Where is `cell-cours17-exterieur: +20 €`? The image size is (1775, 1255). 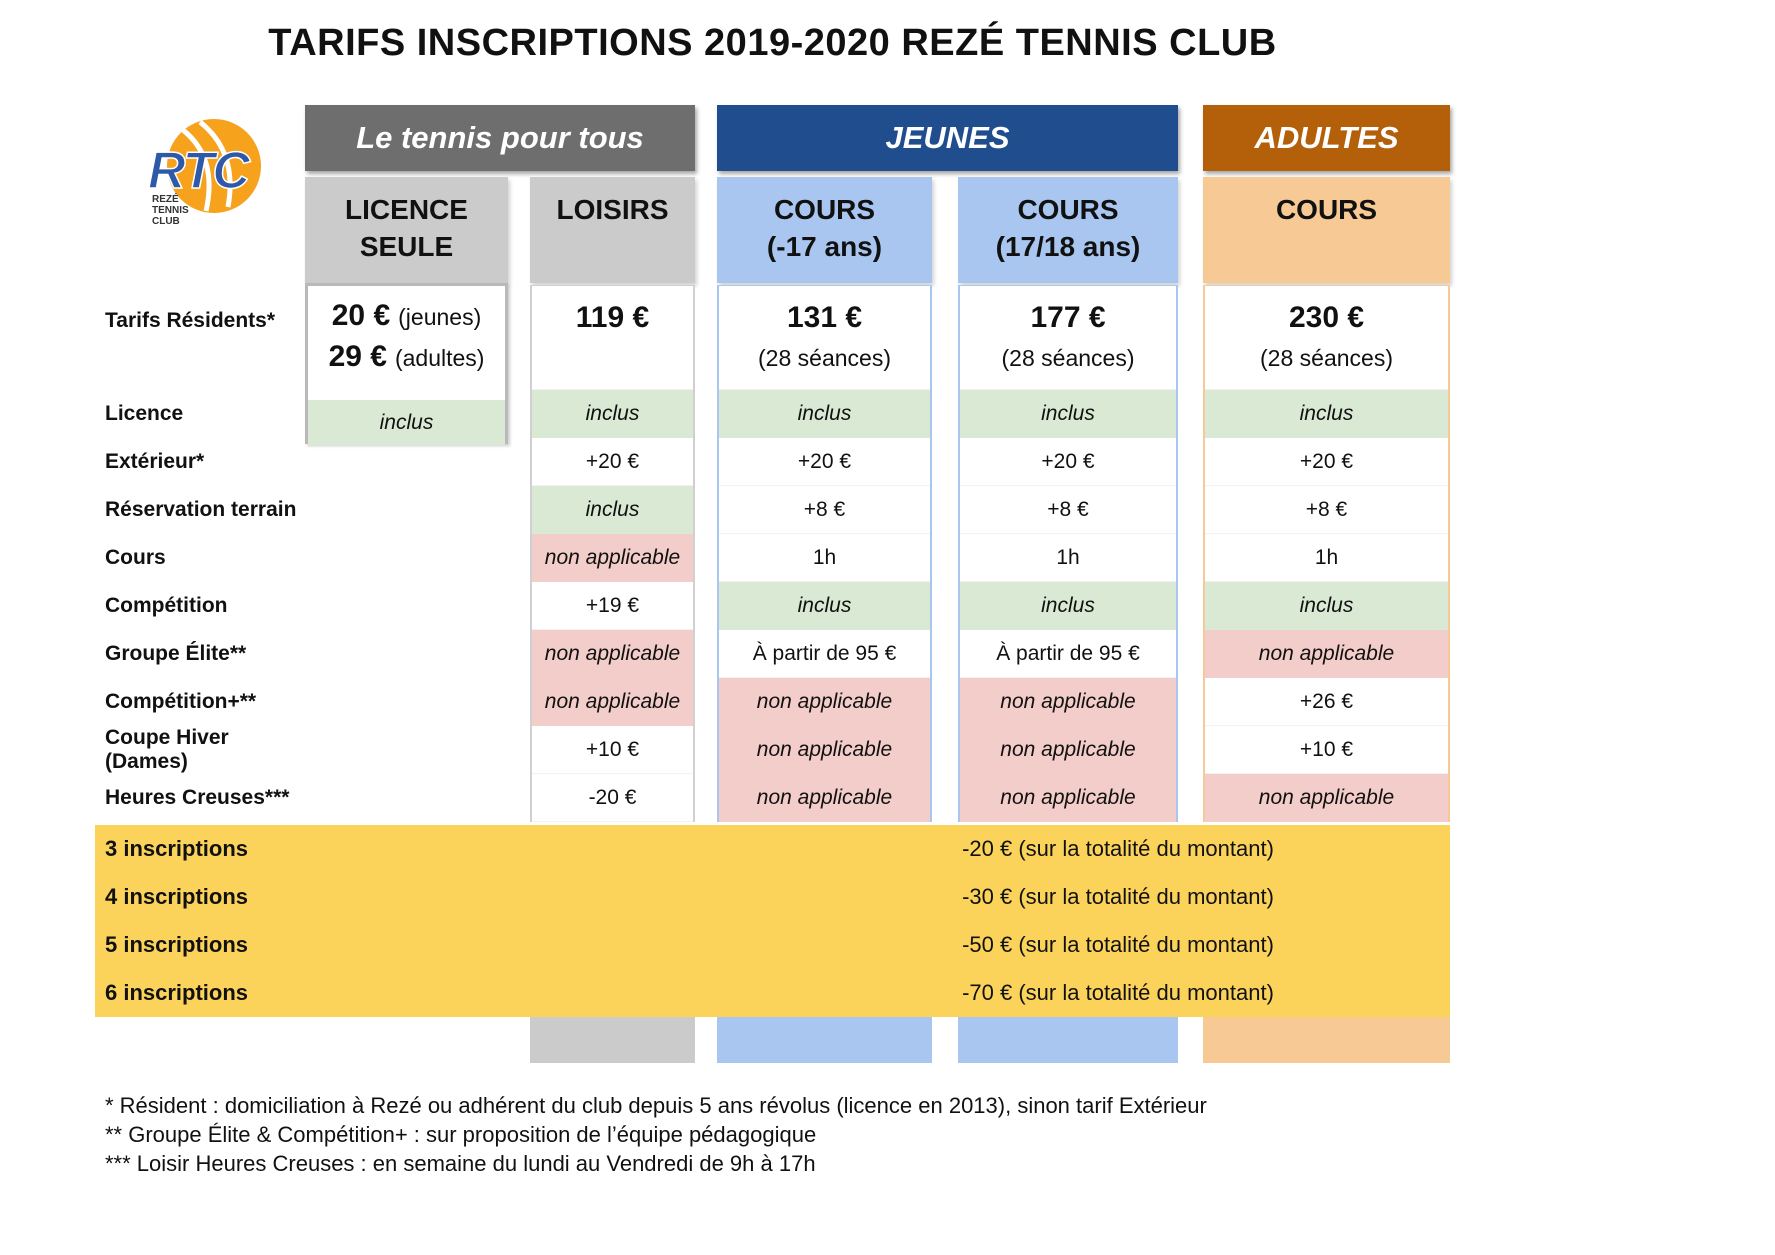
cell-cours17-exterieur: +20 € is located at coordinates (824, 462).